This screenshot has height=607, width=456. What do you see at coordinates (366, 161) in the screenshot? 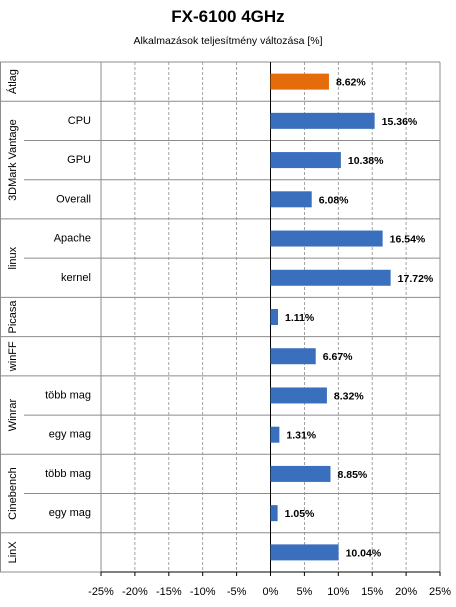
I see `bar-value-label: 10.38%` at bounding box center [366, 161].